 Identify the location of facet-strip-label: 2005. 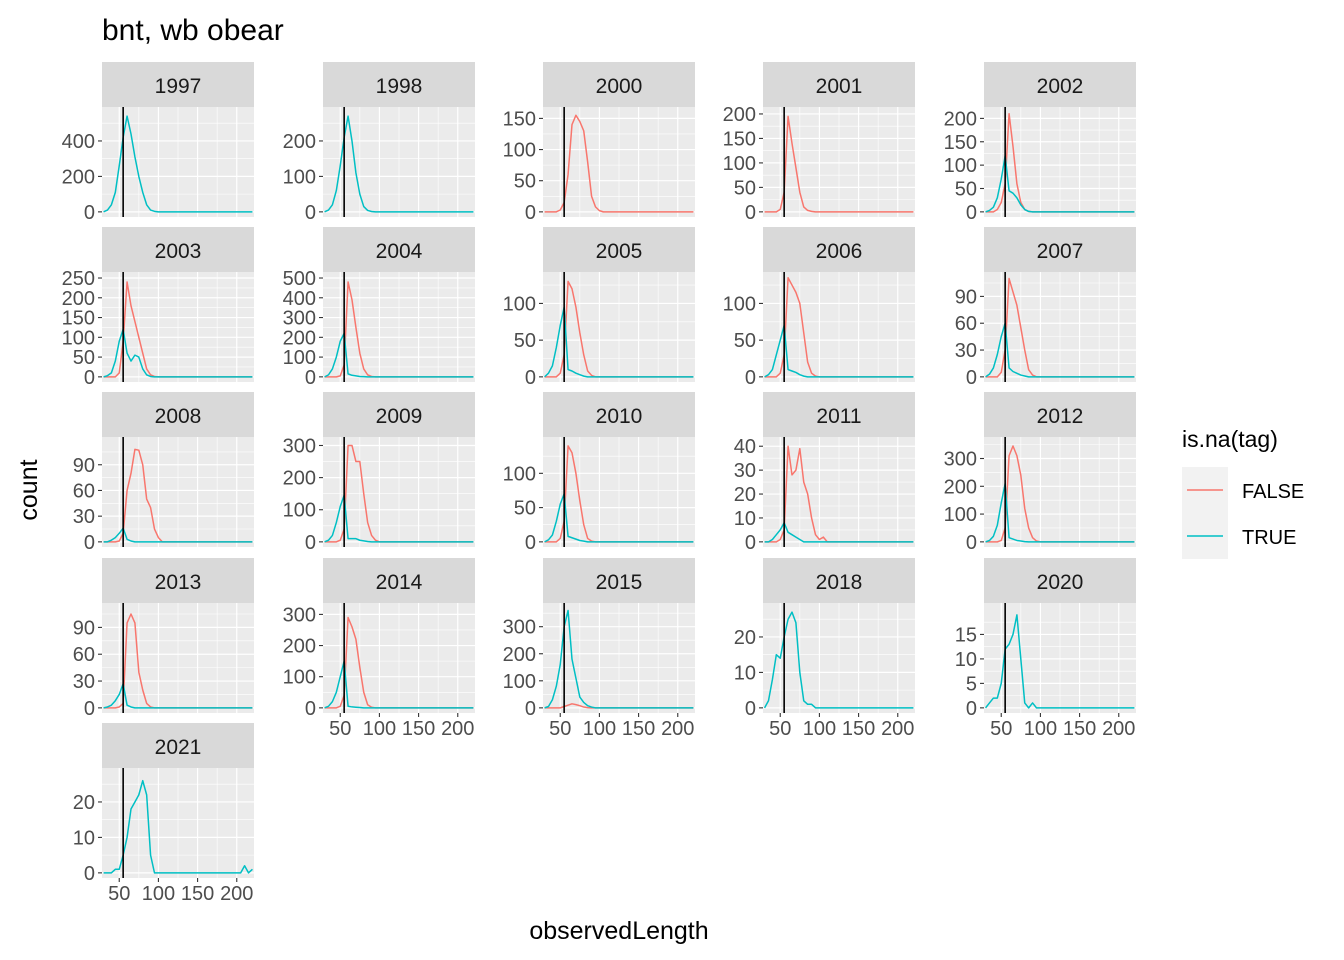
(619, 251).